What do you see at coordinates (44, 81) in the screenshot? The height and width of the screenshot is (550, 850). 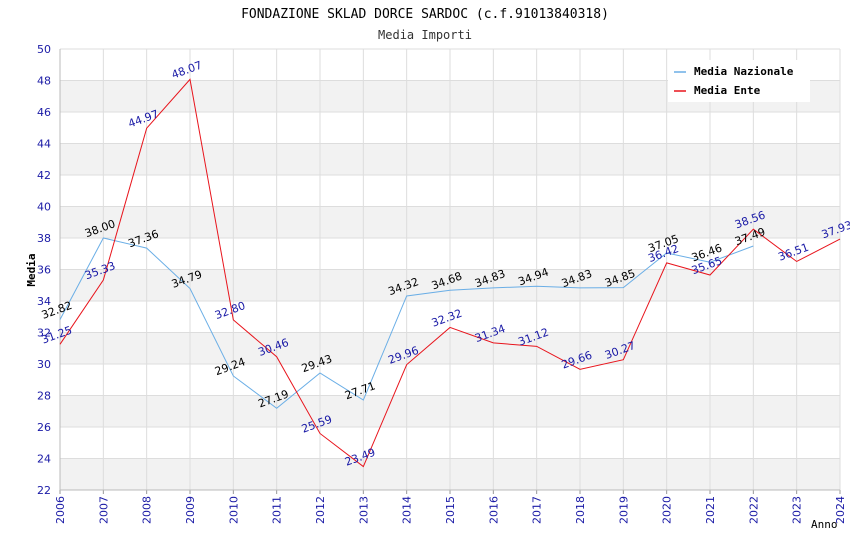 I see `y-tick-label: 48` at bounding box center [44, 81].